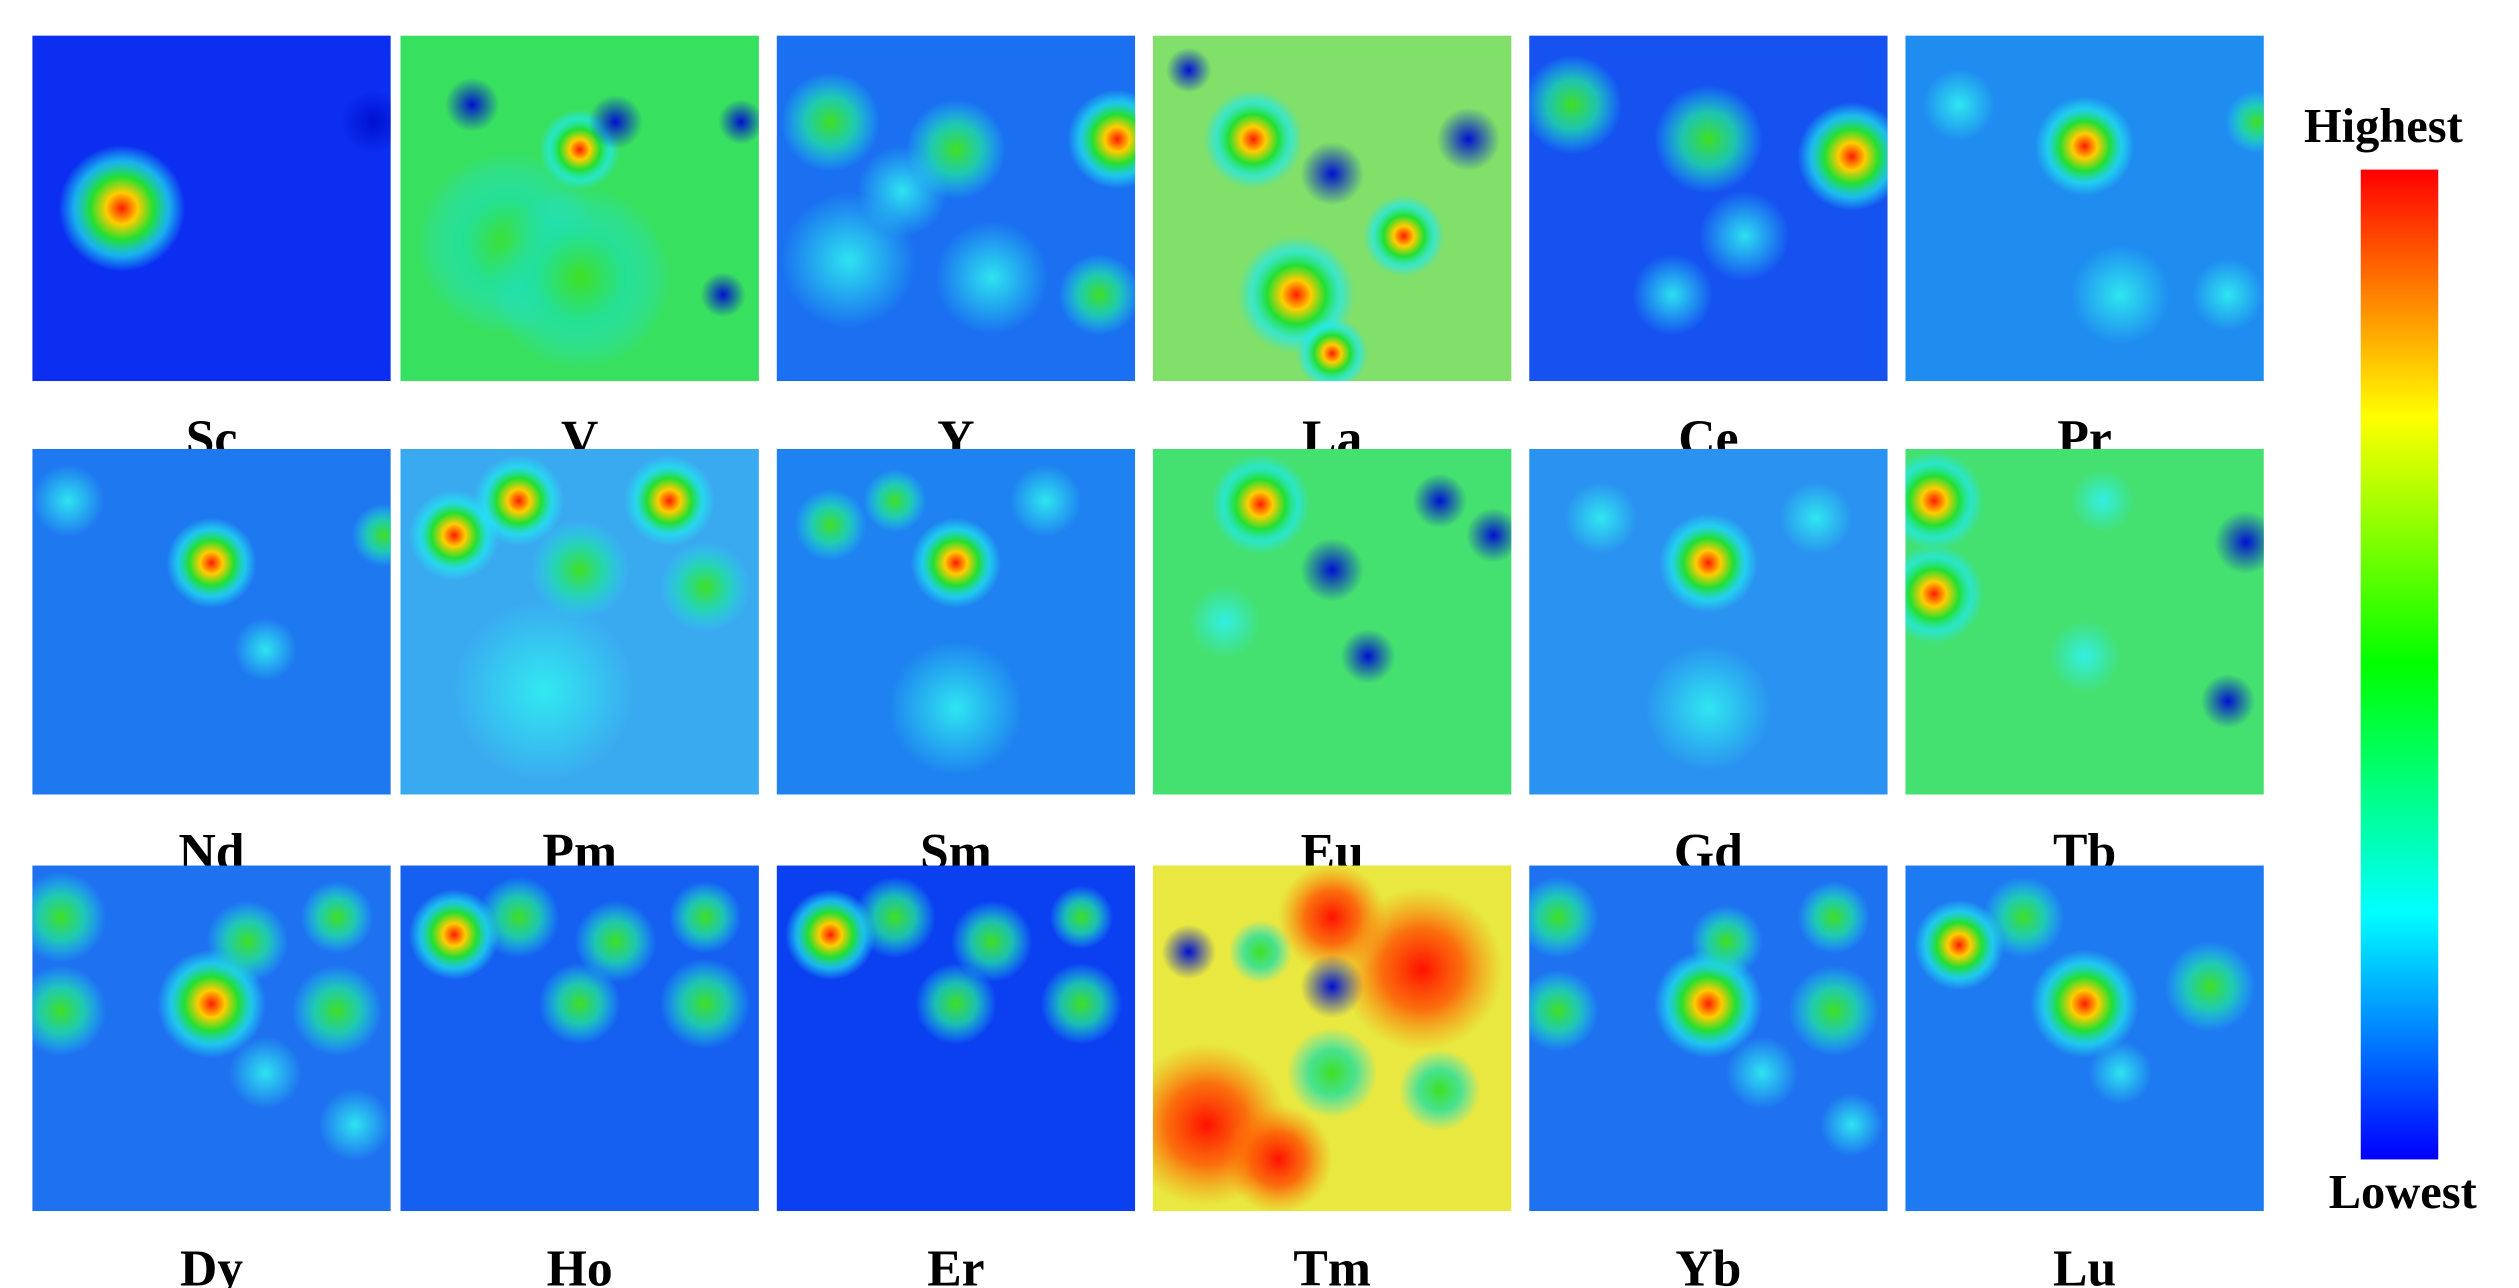 This screenshot has height=1288, width=2519. I want to click on heatmap-panel: Tm, so click(1332, 1076).